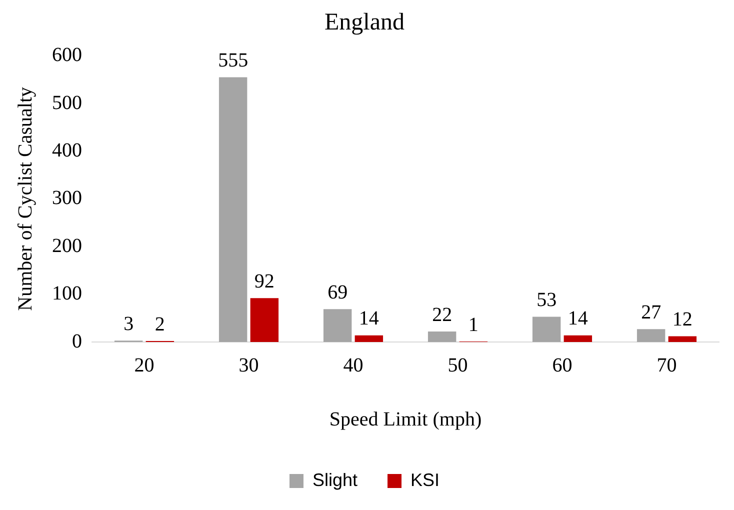  Describe the element at coordinates (248, 365) in the screenshot. I see `x-tick-label: 30` at that location.